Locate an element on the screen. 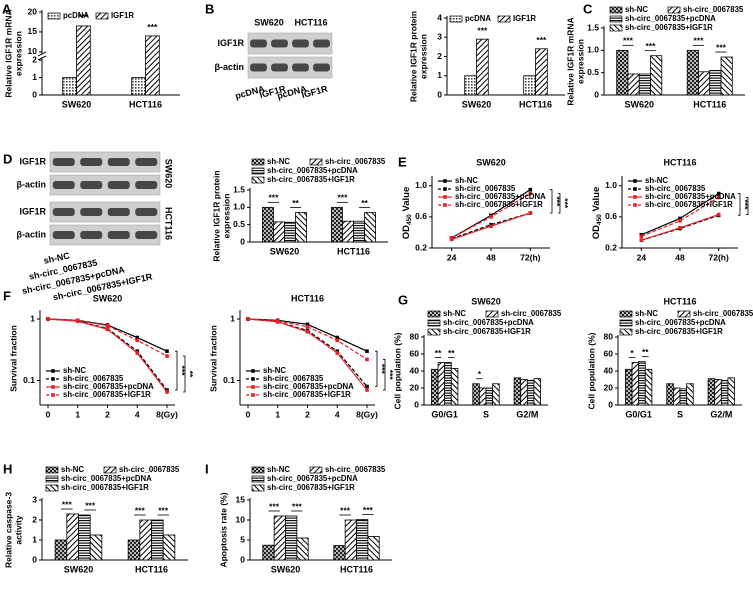 The height and width of the screenshot is (592, 753). y-axis-label: OD450 Value is located at coordinates (597, 213).